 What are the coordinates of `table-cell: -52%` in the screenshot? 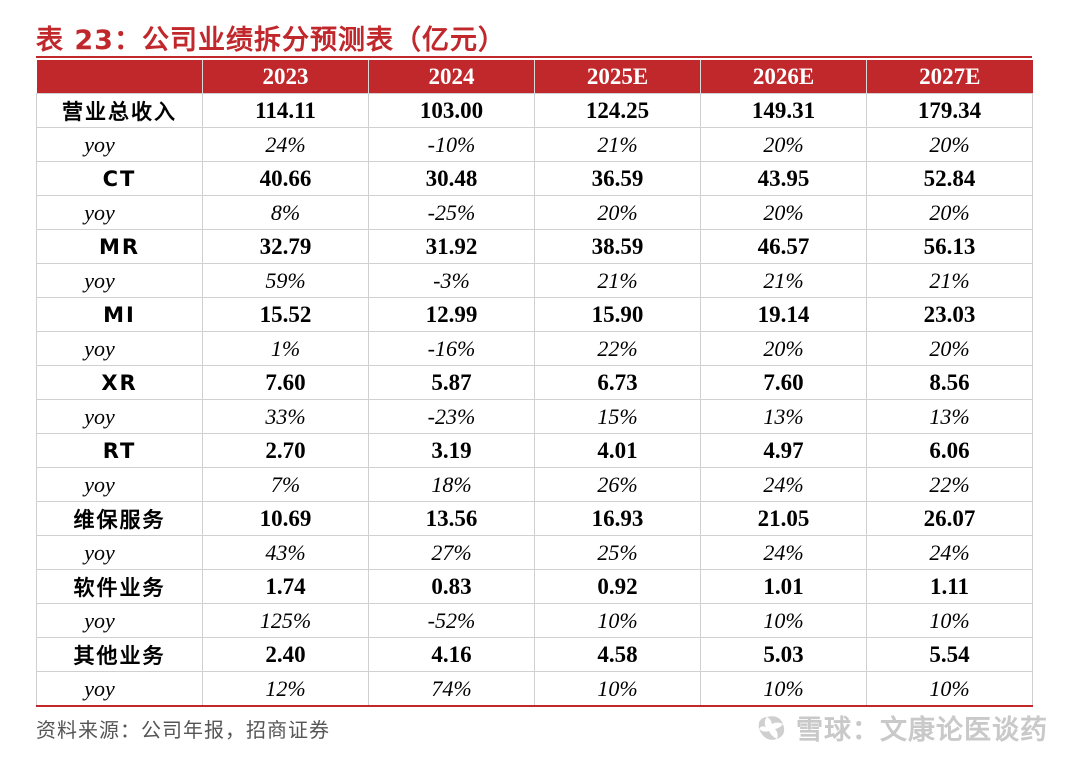 It's located at (451, 620).